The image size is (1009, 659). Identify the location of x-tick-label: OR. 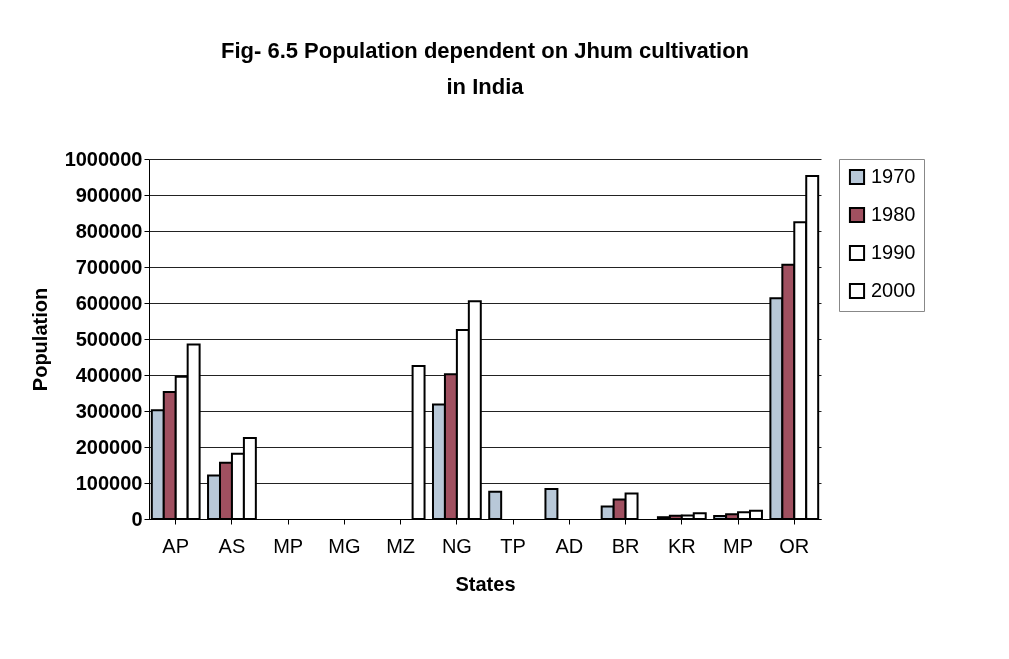
(794, 545).